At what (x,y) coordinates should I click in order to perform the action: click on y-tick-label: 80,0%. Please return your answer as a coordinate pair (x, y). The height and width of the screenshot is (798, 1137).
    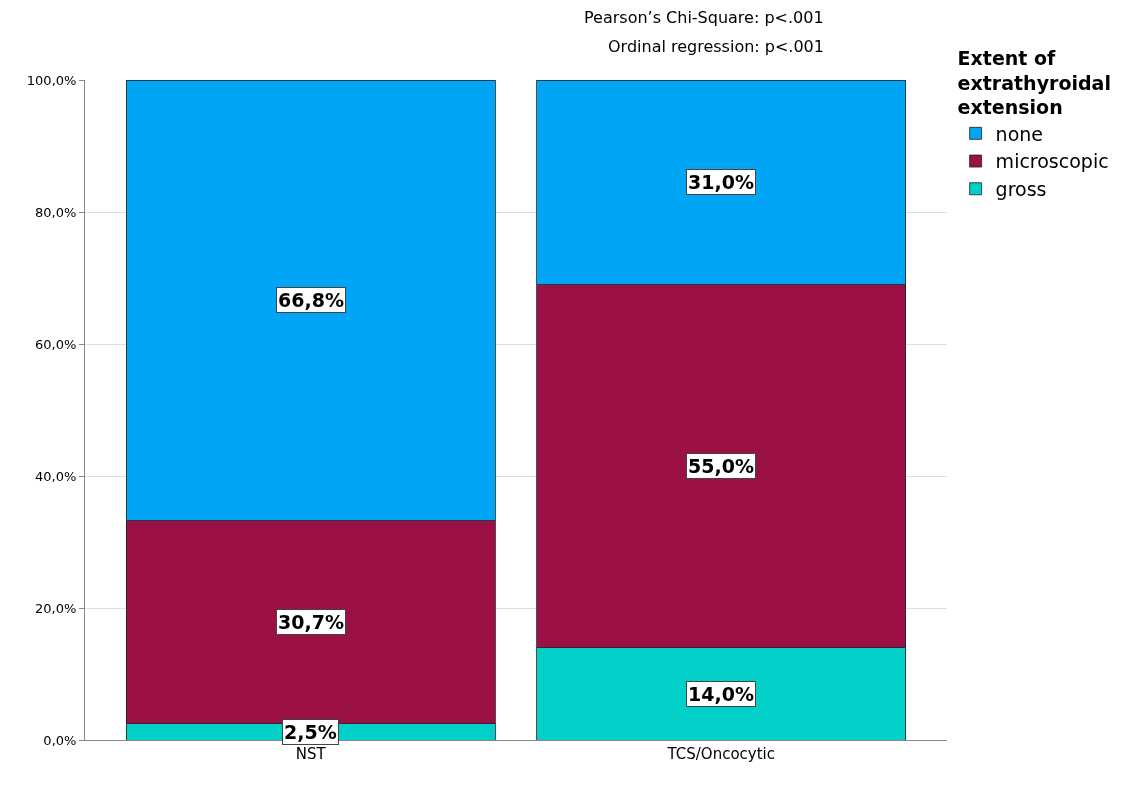
    Looking at the image, I should click on (56, 212).